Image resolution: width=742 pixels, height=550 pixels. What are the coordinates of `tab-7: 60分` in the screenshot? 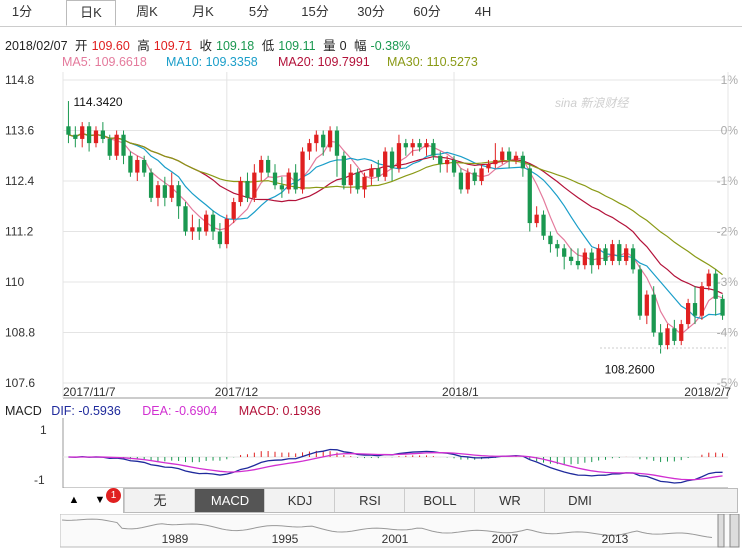 It's located at (427, 11).